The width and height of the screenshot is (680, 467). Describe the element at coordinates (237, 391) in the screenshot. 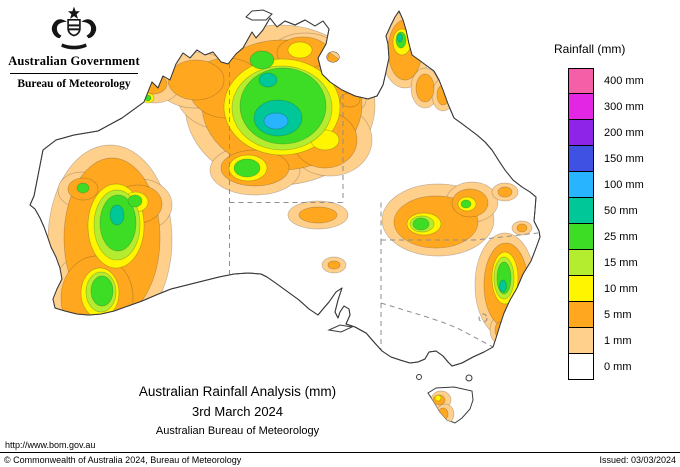

I see `caption-title: Australian Rainfall Analysis (mm)` at that location.